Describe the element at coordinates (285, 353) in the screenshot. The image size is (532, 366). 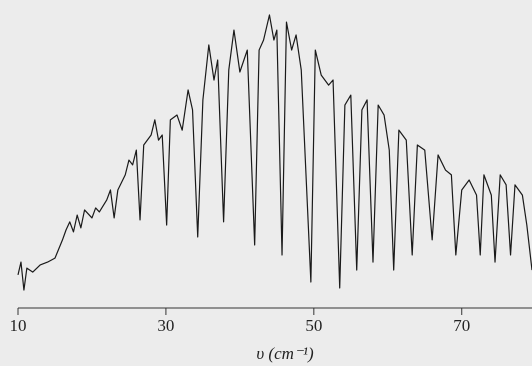
I see `x-axis-label: υ (cm⁻¹)` at that location.